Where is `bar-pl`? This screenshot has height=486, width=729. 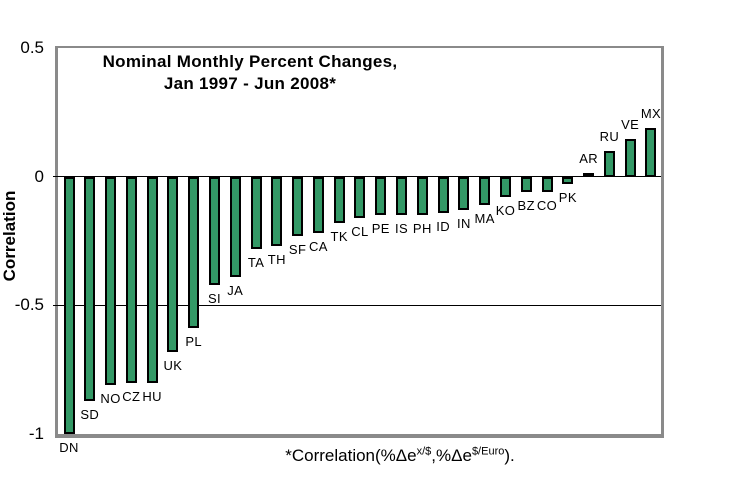
bar-pl is located at coordinates (194, 252).